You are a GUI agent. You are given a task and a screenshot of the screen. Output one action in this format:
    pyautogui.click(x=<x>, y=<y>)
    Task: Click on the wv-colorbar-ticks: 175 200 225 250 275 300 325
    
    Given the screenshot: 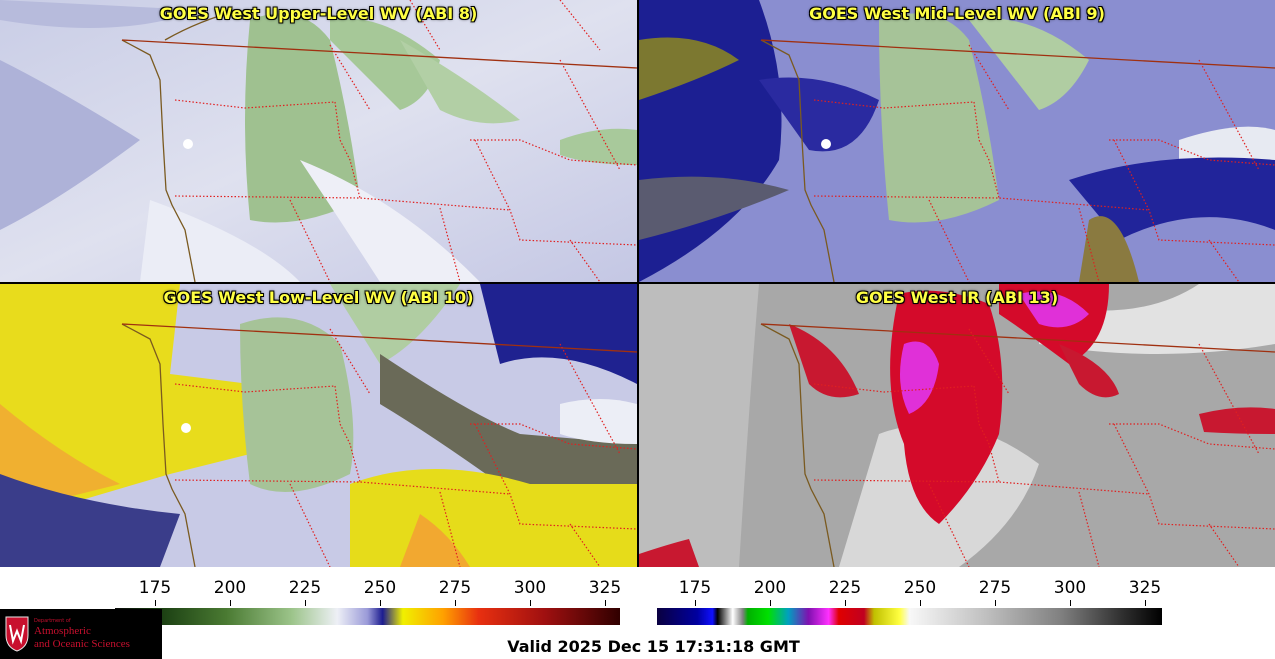 What is the action you would take?
    pyautogui.click(x=368, y=590)
    